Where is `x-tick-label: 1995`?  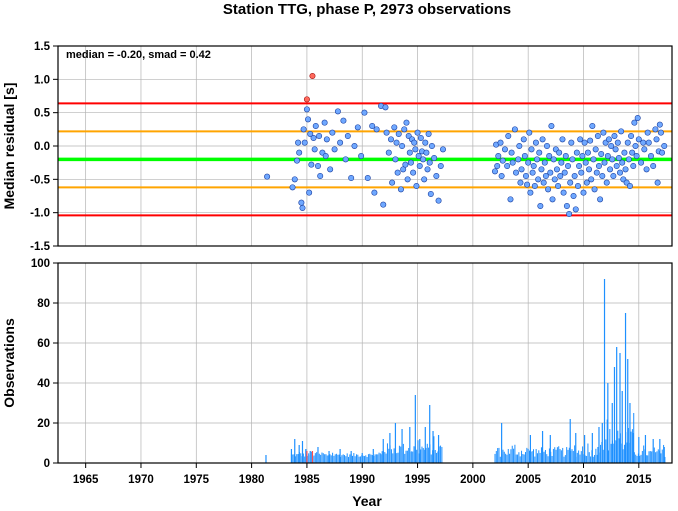 x-tick-label: 1995 is located at coordinates (418, 480).